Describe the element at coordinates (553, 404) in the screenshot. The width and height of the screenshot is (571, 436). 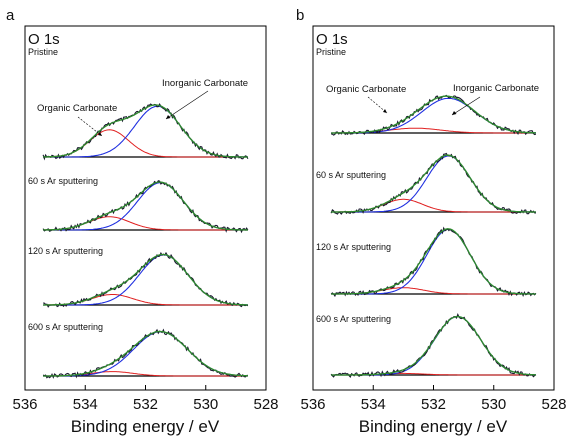
I see `x-tick-label-b-4: 528` at that location.